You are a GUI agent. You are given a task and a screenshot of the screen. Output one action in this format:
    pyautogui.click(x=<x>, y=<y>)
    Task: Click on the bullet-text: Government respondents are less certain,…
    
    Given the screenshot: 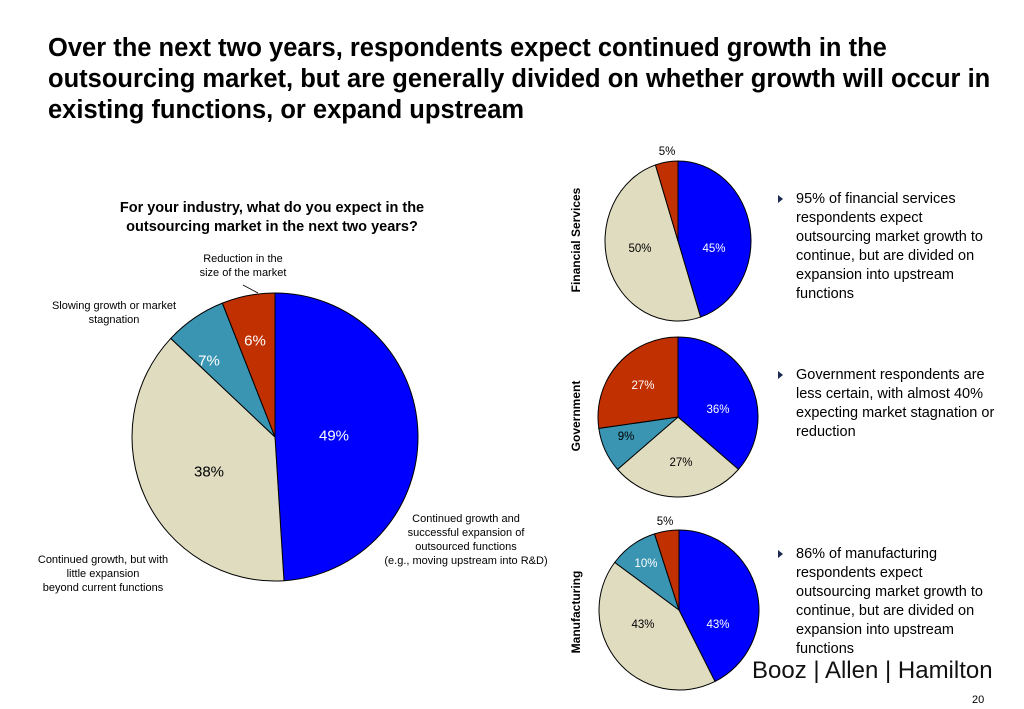 What is the action you would take?
    pyautogui.click(x=895, y=403)
    